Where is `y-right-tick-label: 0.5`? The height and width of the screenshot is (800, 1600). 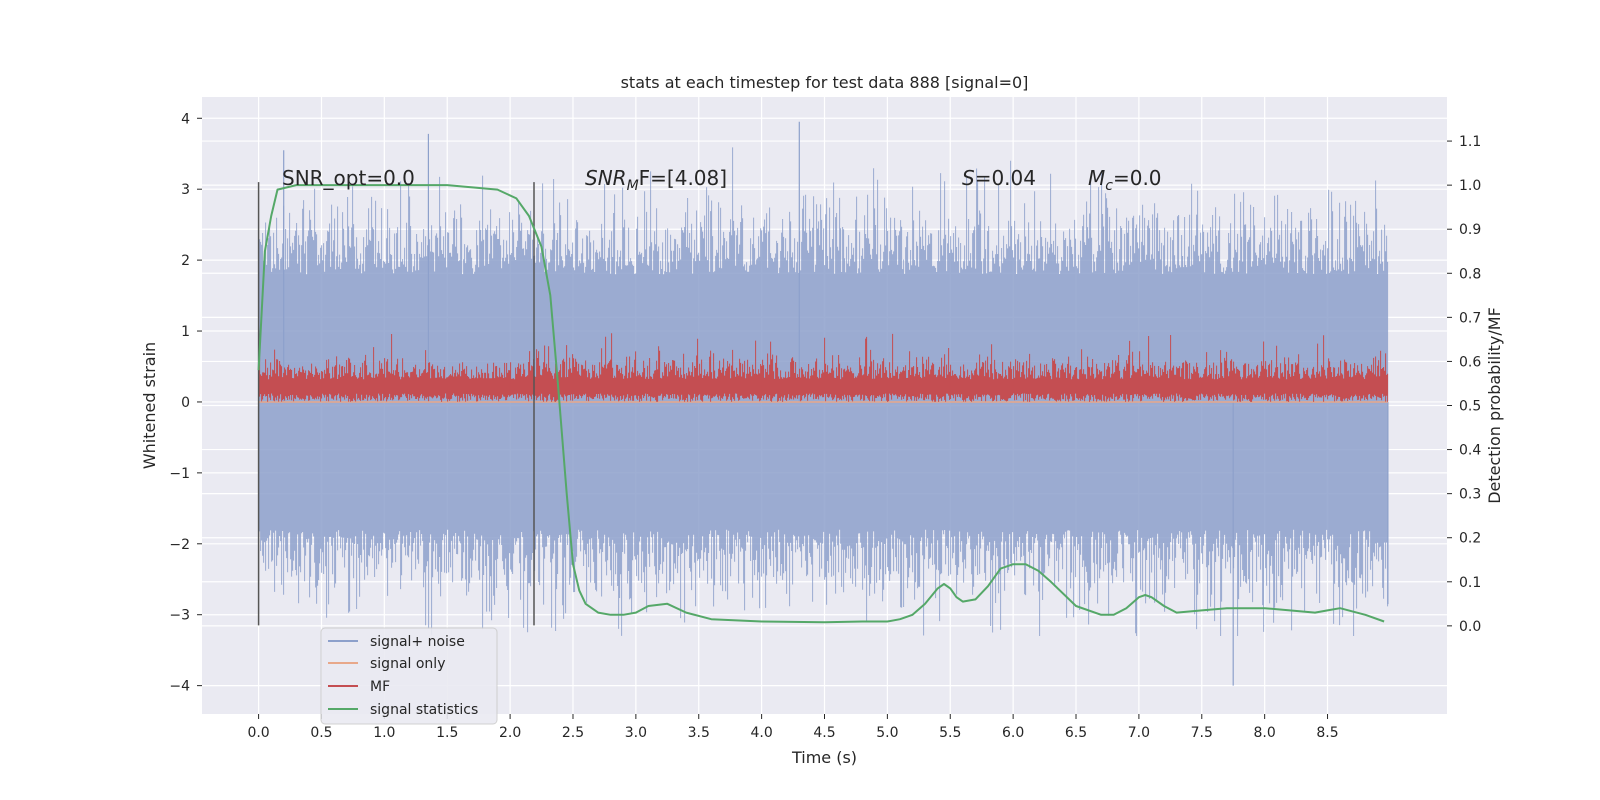
y-right-tick-label: 0.5 is located at coordinates (1470, 407).